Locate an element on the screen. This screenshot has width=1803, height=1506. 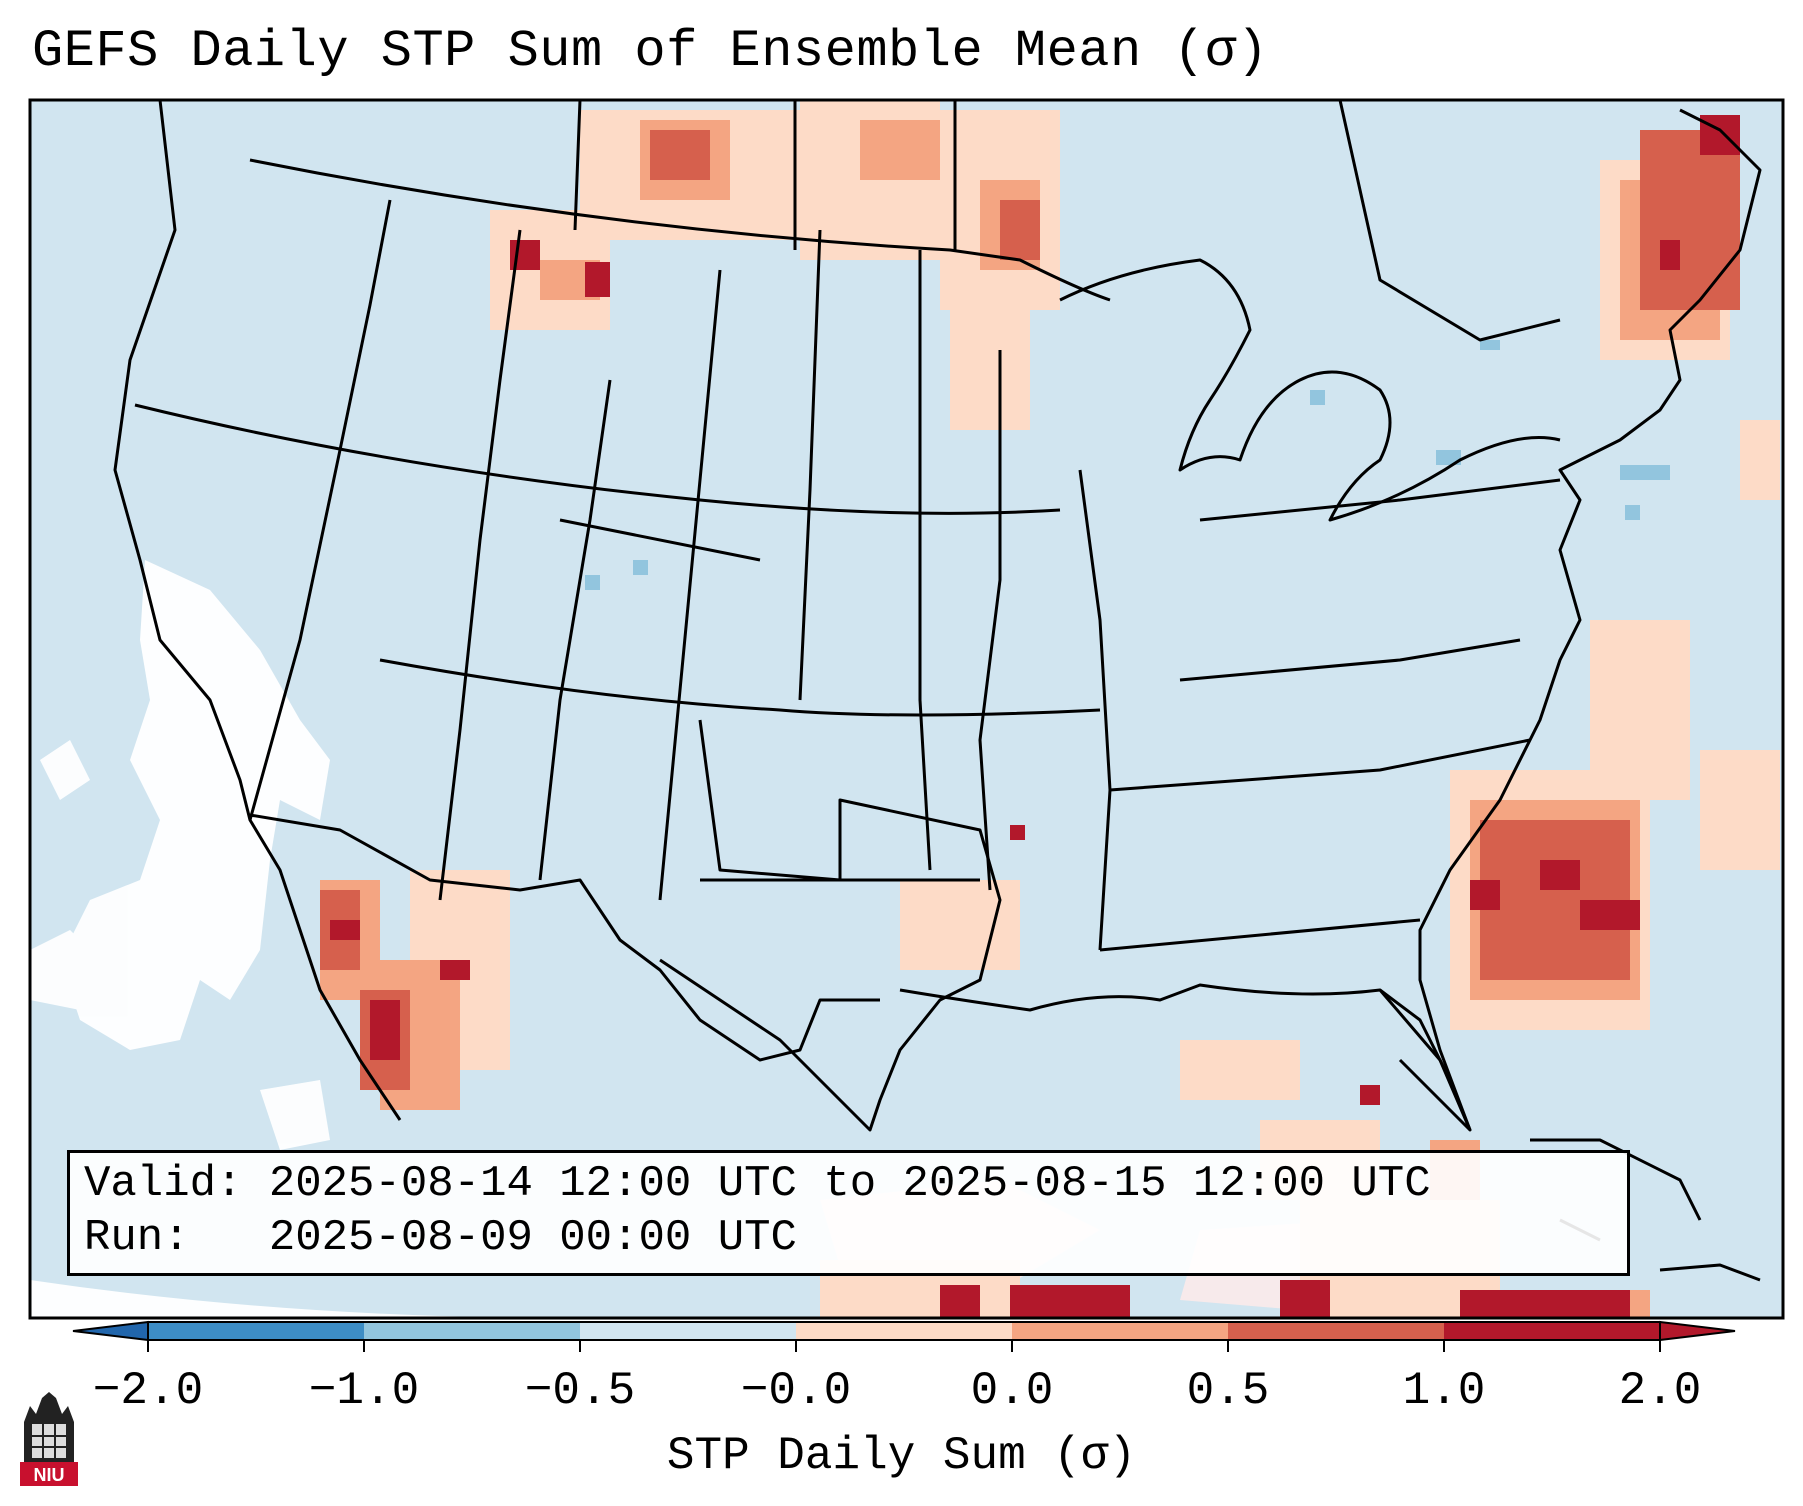
colorbar-tick-label: −1.0 is located at coordinates (364, 1391).